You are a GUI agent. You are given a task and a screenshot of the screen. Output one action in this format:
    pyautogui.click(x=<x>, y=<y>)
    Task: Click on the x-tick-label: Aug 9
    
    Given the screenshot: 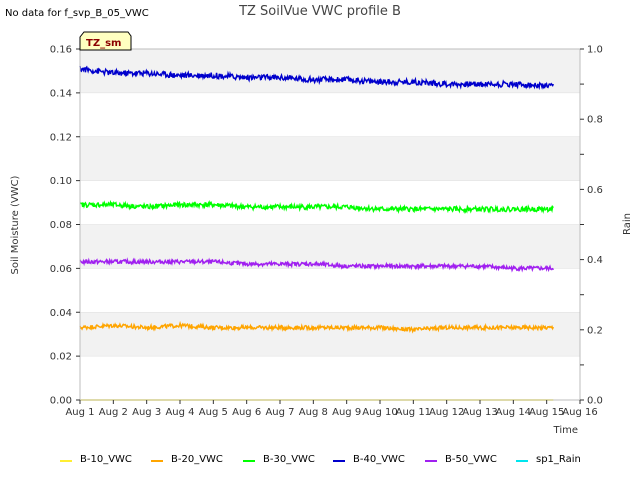 What is the action you would take?
    pyautogui.click(x=346, y=412)
    